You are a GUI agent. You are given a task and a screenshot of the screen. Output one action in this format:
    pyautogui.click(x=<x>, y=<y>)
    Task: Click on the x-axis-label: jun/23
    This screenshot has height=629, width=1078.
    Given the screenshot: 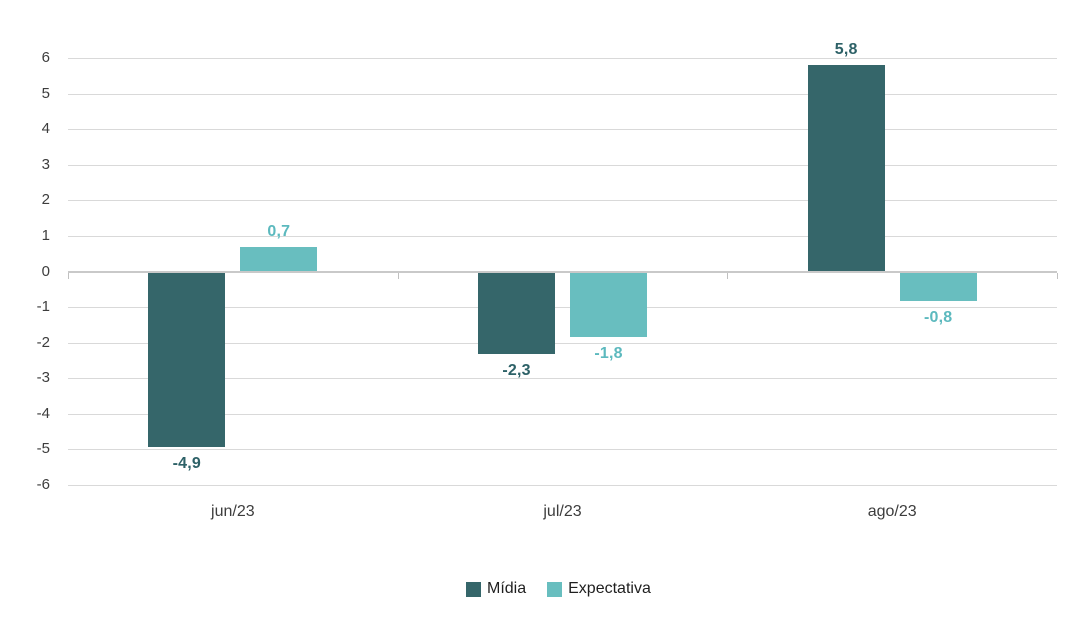 What is the action you would take?
    pyautogui.click(x=233, y=511)
    